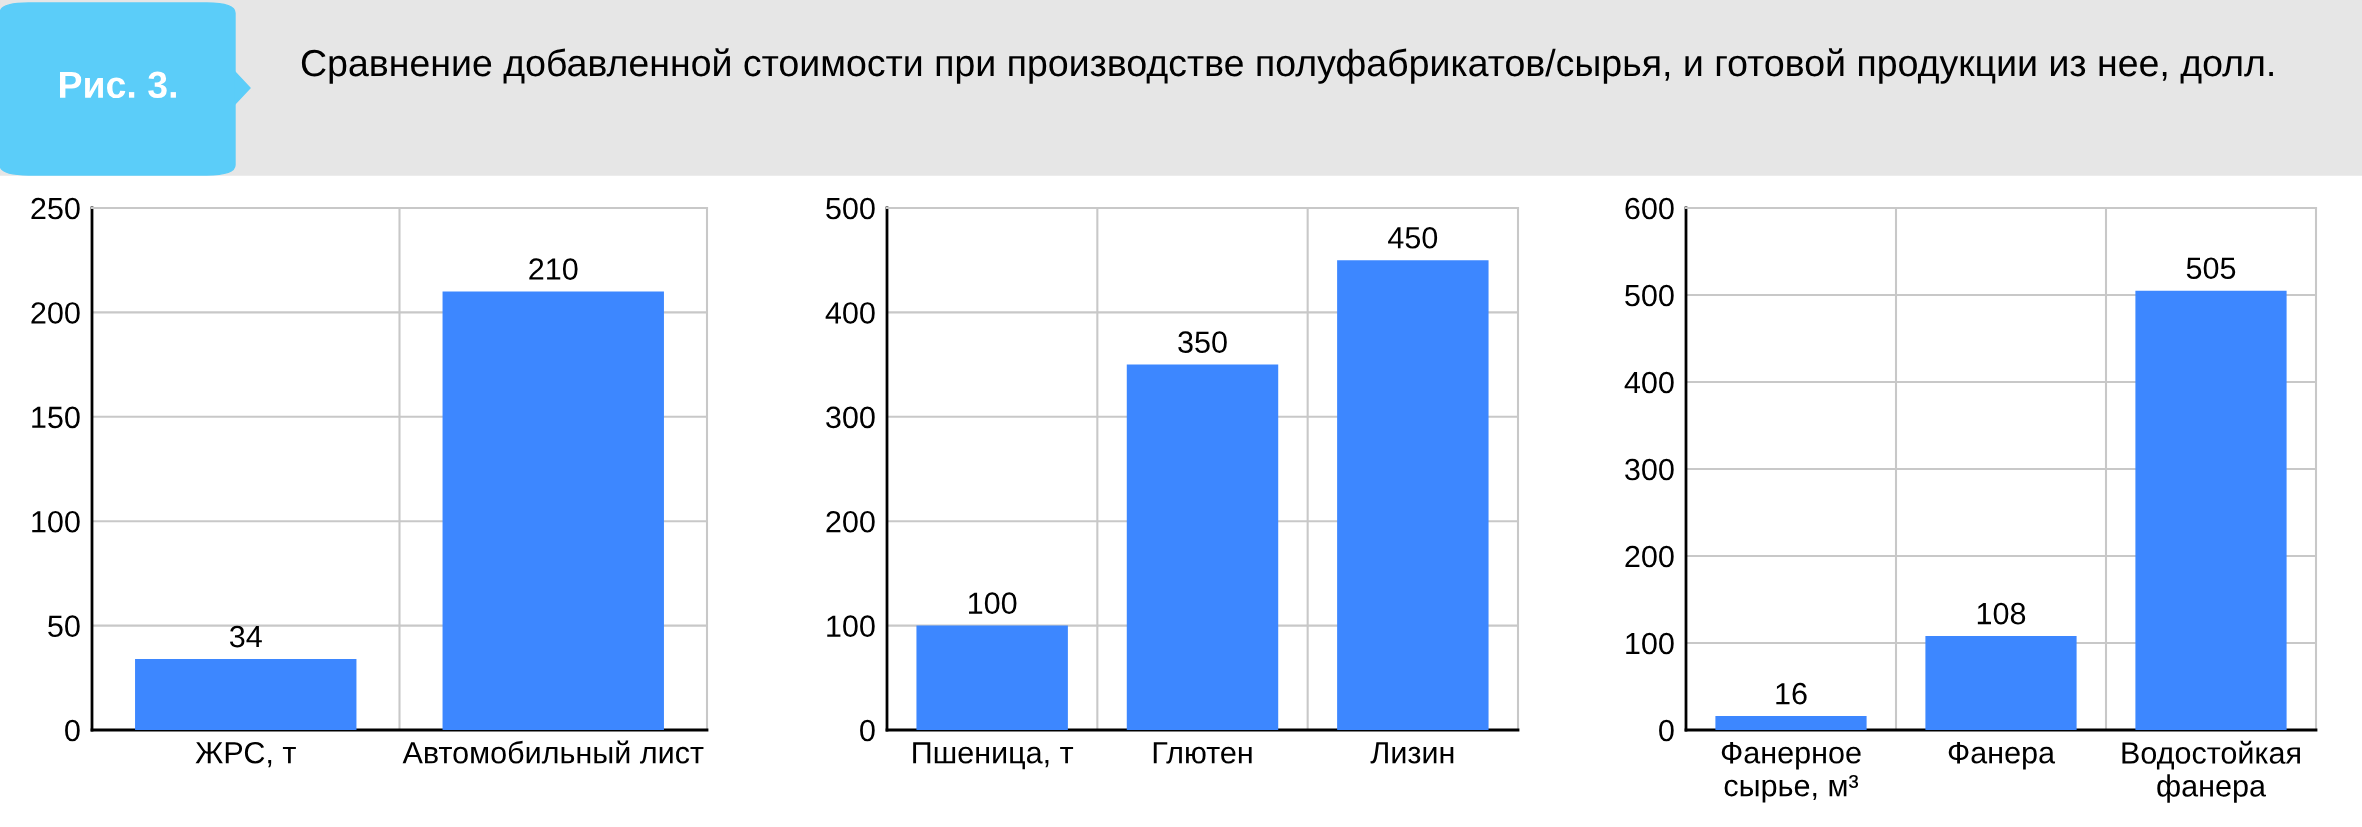 The height and width of the screenshot is (827, 2362). I want to click on x-tick-label: Автомобильный лист, so click(553, 752).